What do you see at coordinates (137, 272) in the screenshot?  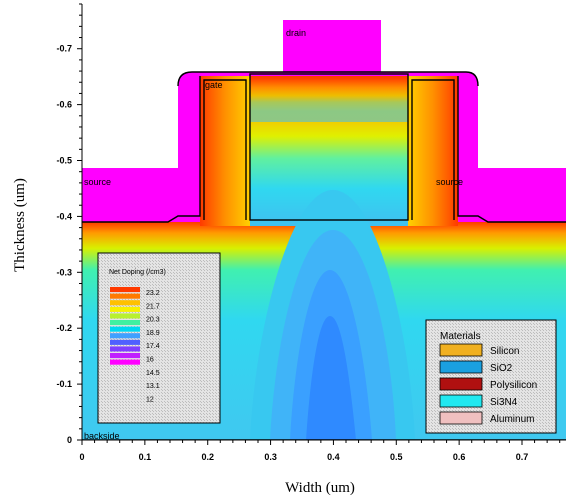 I see `doping-legend-title: Net Doping (/cm3)` at bounding box center [137, 272].